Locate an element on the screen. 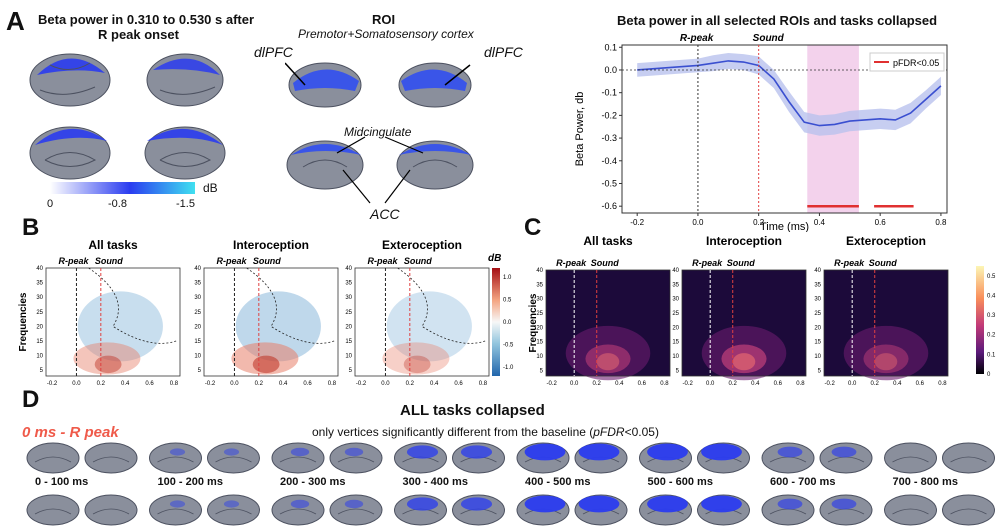  panelB-ytick-0-2: 30 is located at coordinates (39, 298).